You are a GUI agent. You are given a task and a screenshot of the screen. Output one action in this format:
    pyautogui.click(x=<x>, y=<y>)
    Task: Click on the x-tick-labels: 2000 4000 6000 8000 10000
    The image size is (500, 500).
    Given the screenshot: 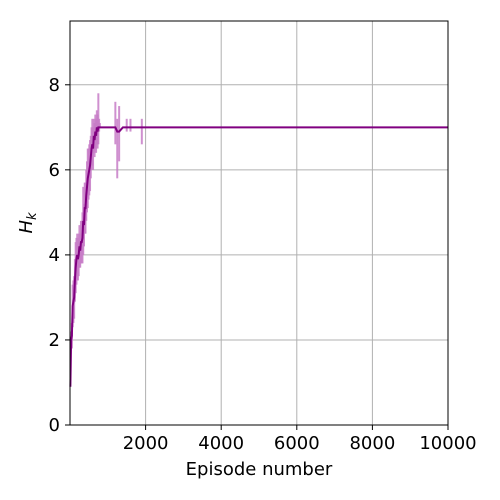 What is the action you would take?
    pyautogui.click(x=300, y=443)
    